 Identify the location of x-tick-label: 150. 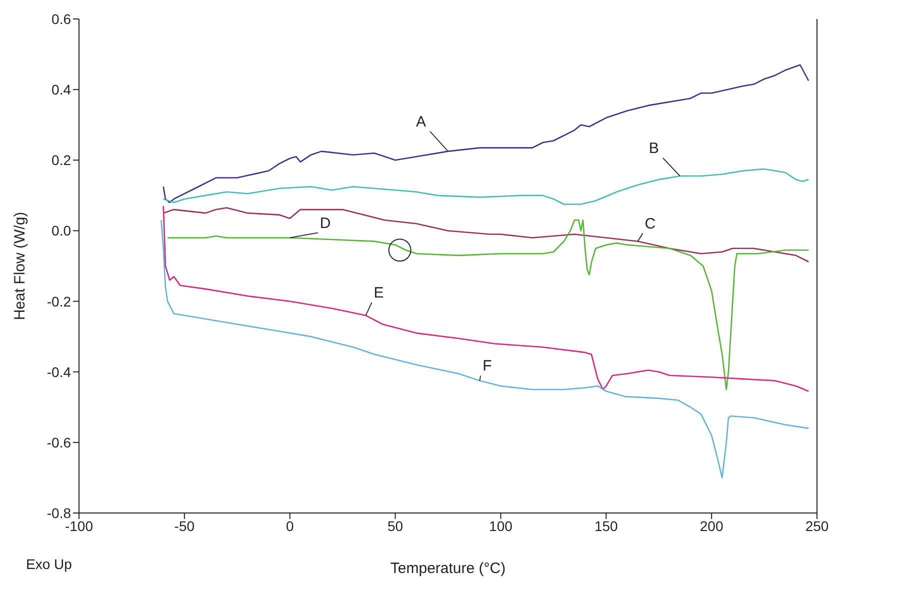
(606, 526).